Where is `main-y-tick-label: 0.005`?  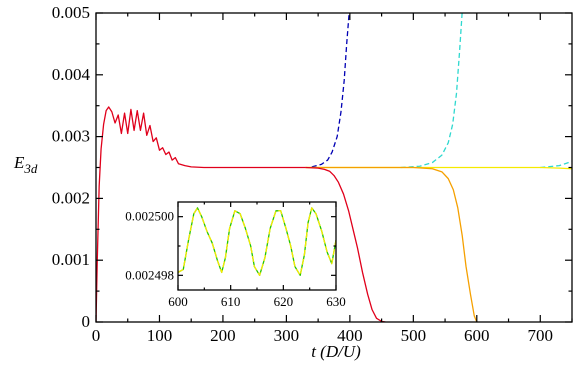 main-y-tick-label: 0.005 is located at coordinates (71, 12).